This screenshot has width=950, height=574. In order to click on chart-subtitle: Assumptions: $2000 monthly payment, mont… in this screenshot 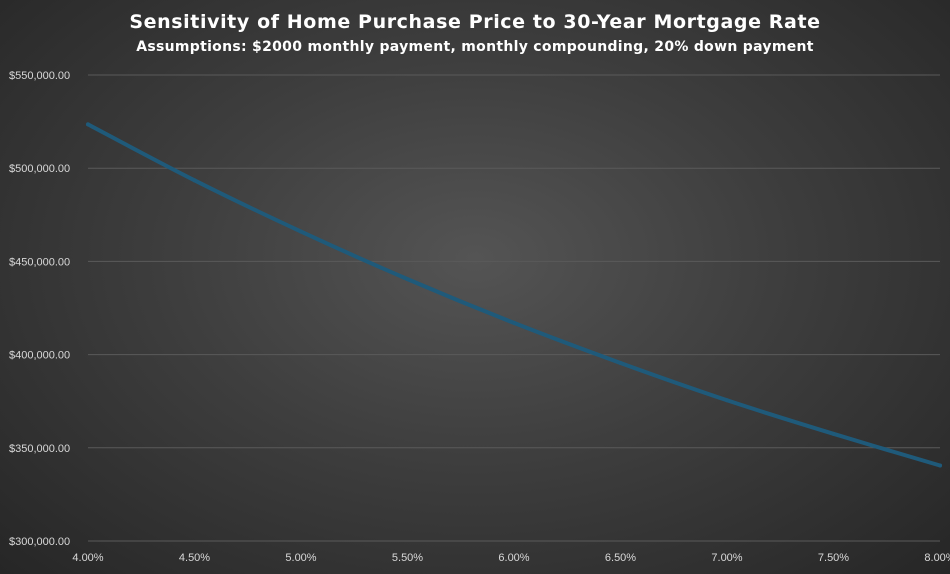, I will do `click(475, 47)`.